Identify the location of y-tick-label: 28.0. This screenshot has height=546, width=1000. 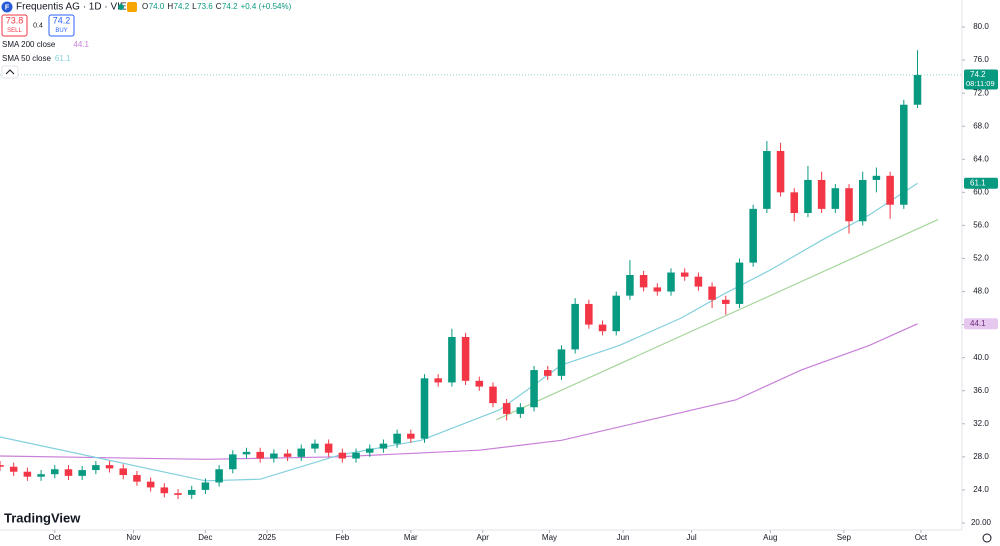
(981, 456).